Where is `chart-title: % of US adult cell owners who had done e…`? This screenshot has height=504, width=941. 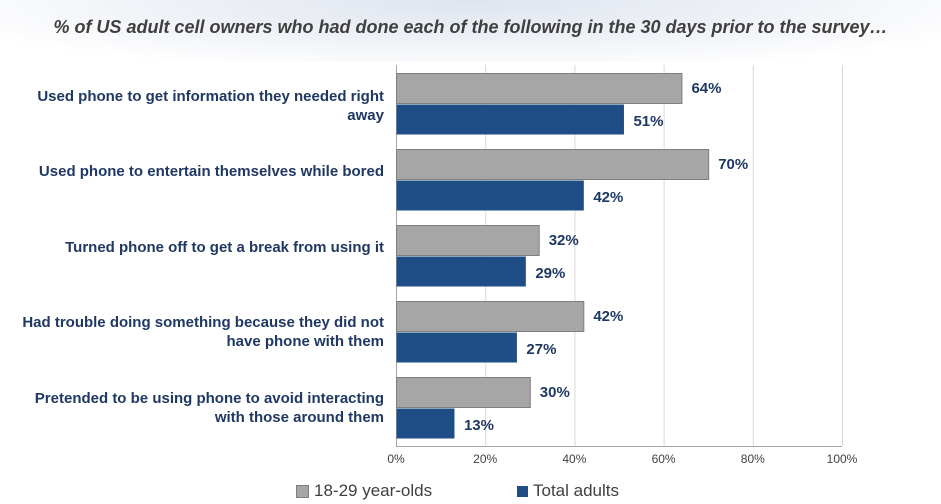
chart-title: % of US adult cell owners who had done e… is located at coordinates (470, 27).